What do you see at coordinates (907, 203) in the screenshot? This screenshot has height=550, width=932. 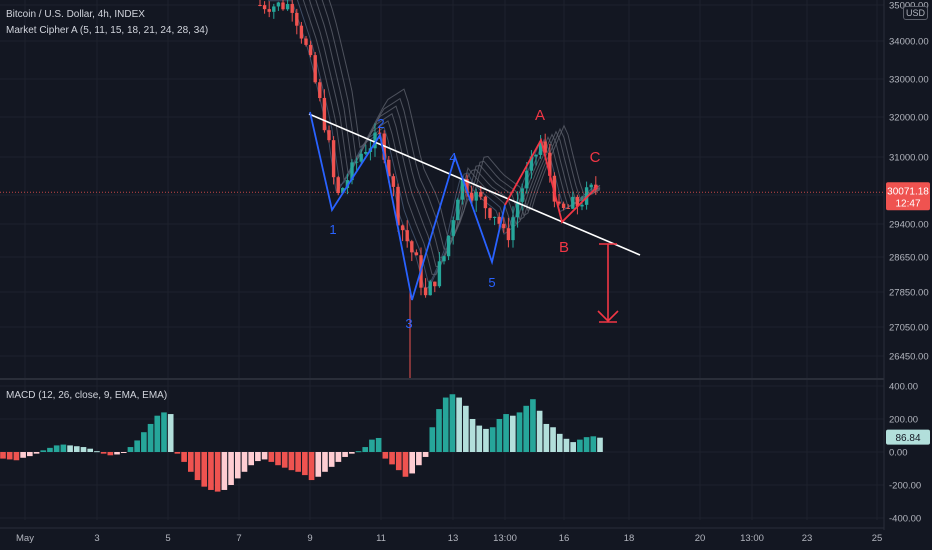 I see `countdown-label: 12:47` at bounding box center [907, 203].